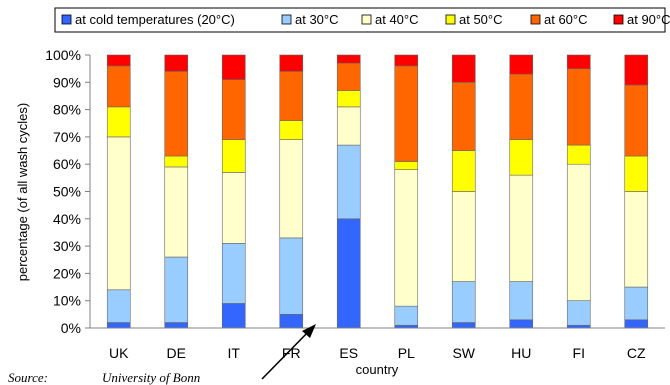  What do you see at coordinates (119, 353) in the screenshot?
I see `x-tick-label: UK` at bounding box center [119, 353].